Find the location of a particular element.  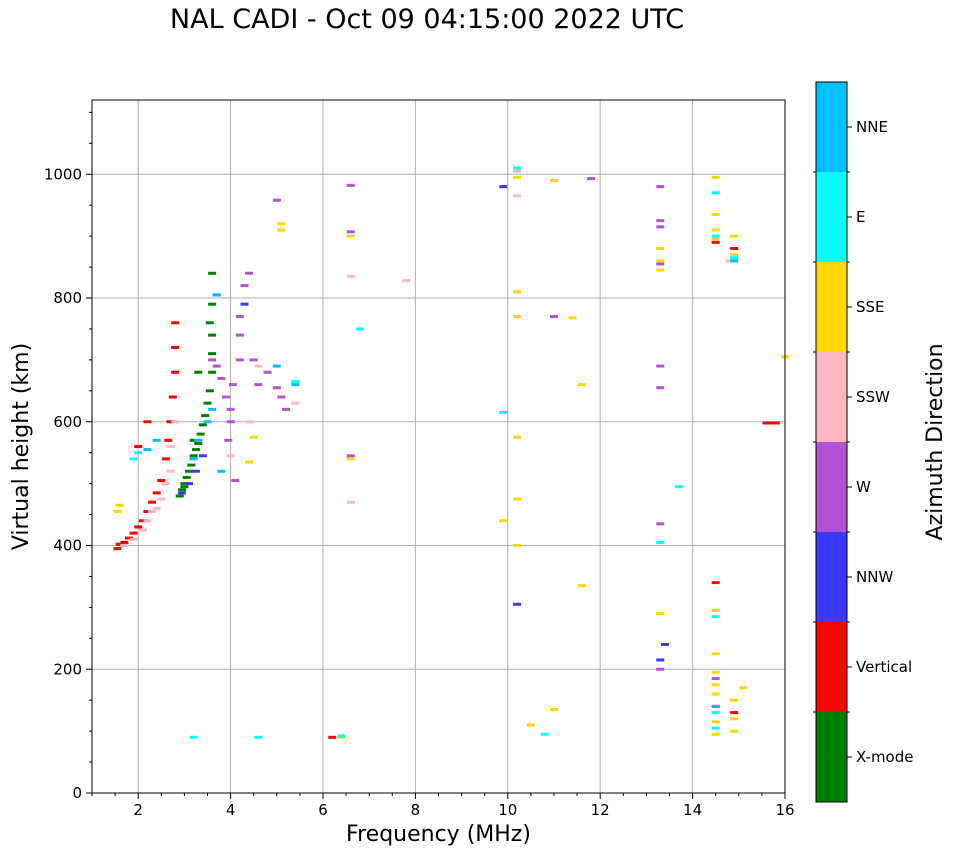

colorbar-segment-nne is located at coordinates (831, 127).